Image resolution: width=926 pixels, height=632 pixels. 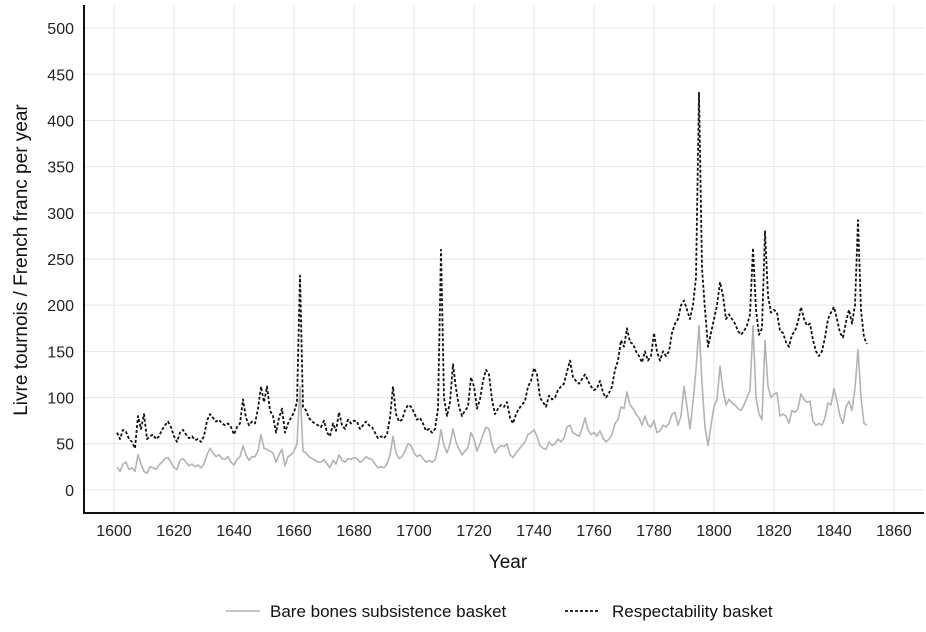 I want to click on y-tick-label: 400, so click(x=60, y=121).